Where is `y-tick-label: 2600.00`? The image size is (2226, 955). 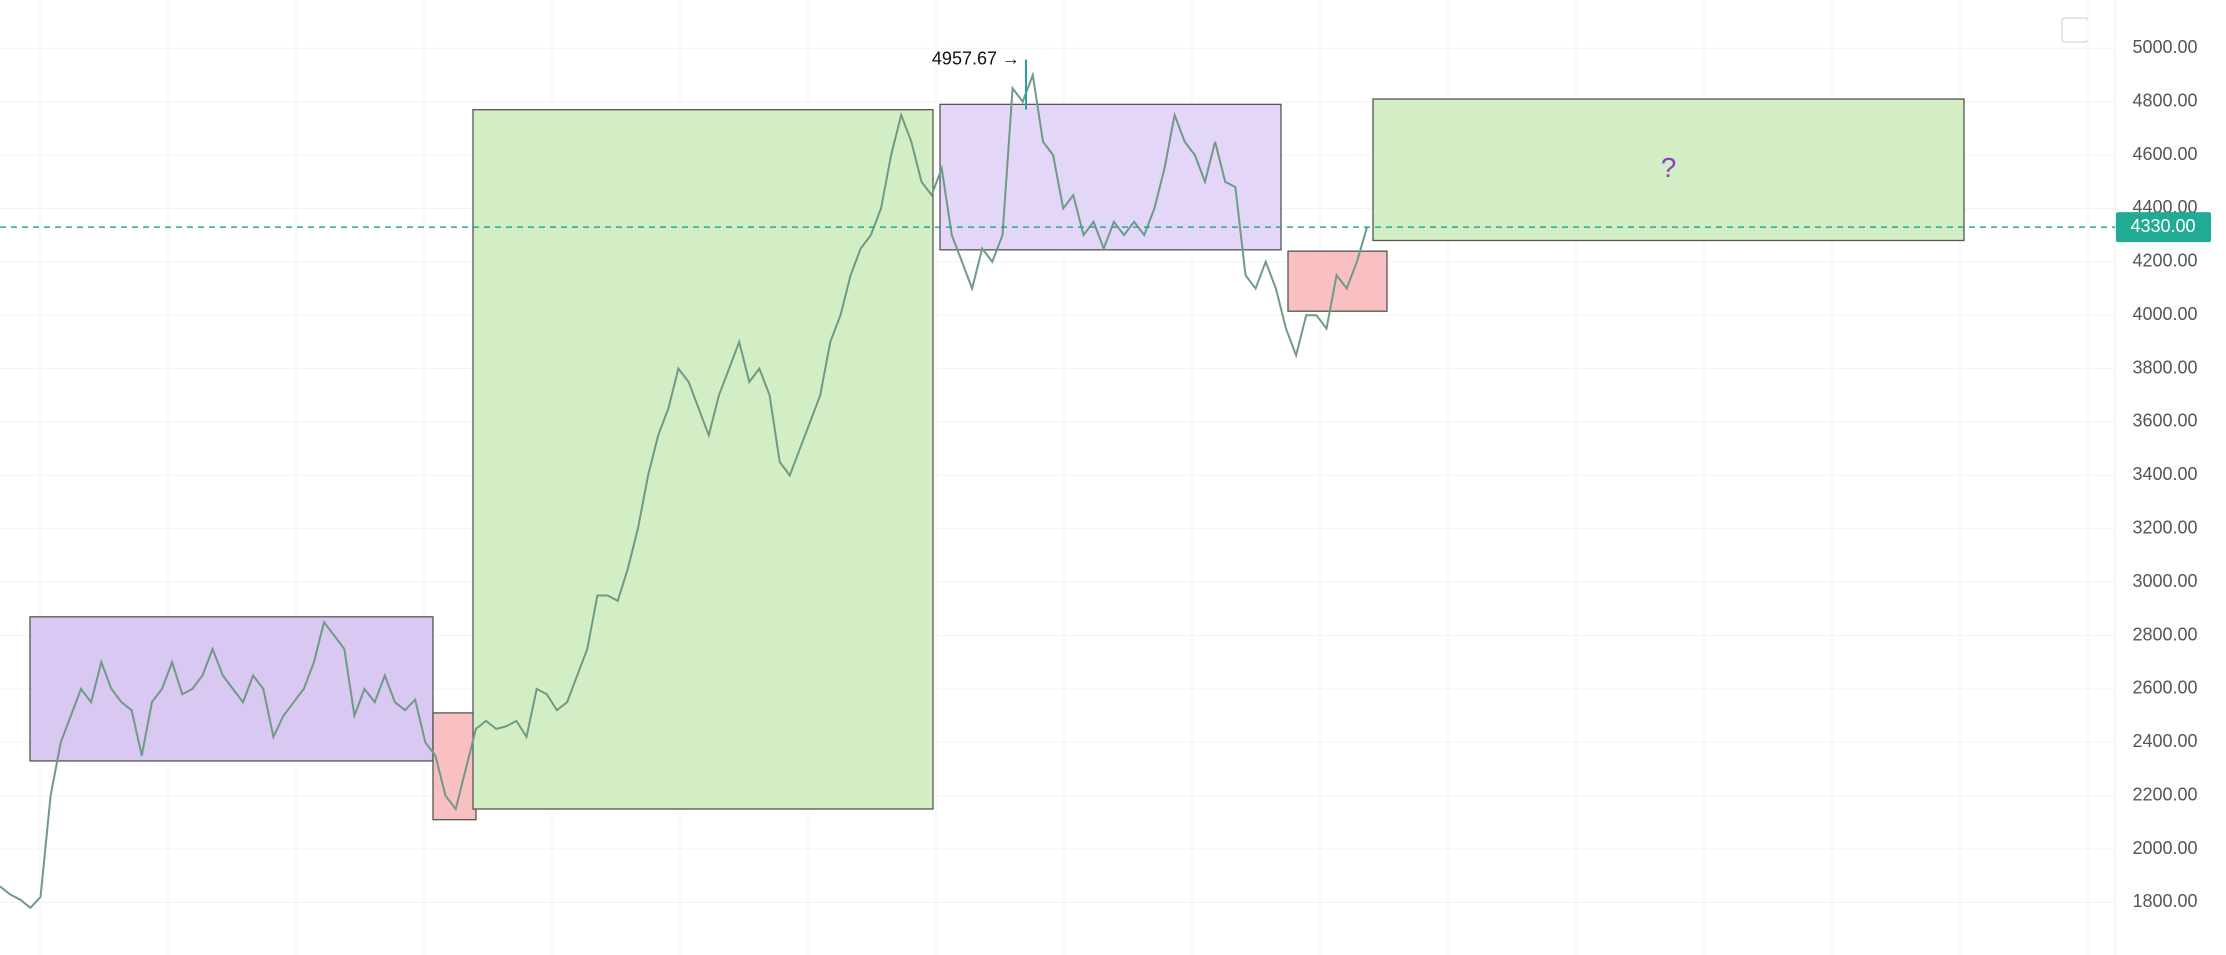 y-tick-label: 2600.00 is located at coordinates (2164, 688).